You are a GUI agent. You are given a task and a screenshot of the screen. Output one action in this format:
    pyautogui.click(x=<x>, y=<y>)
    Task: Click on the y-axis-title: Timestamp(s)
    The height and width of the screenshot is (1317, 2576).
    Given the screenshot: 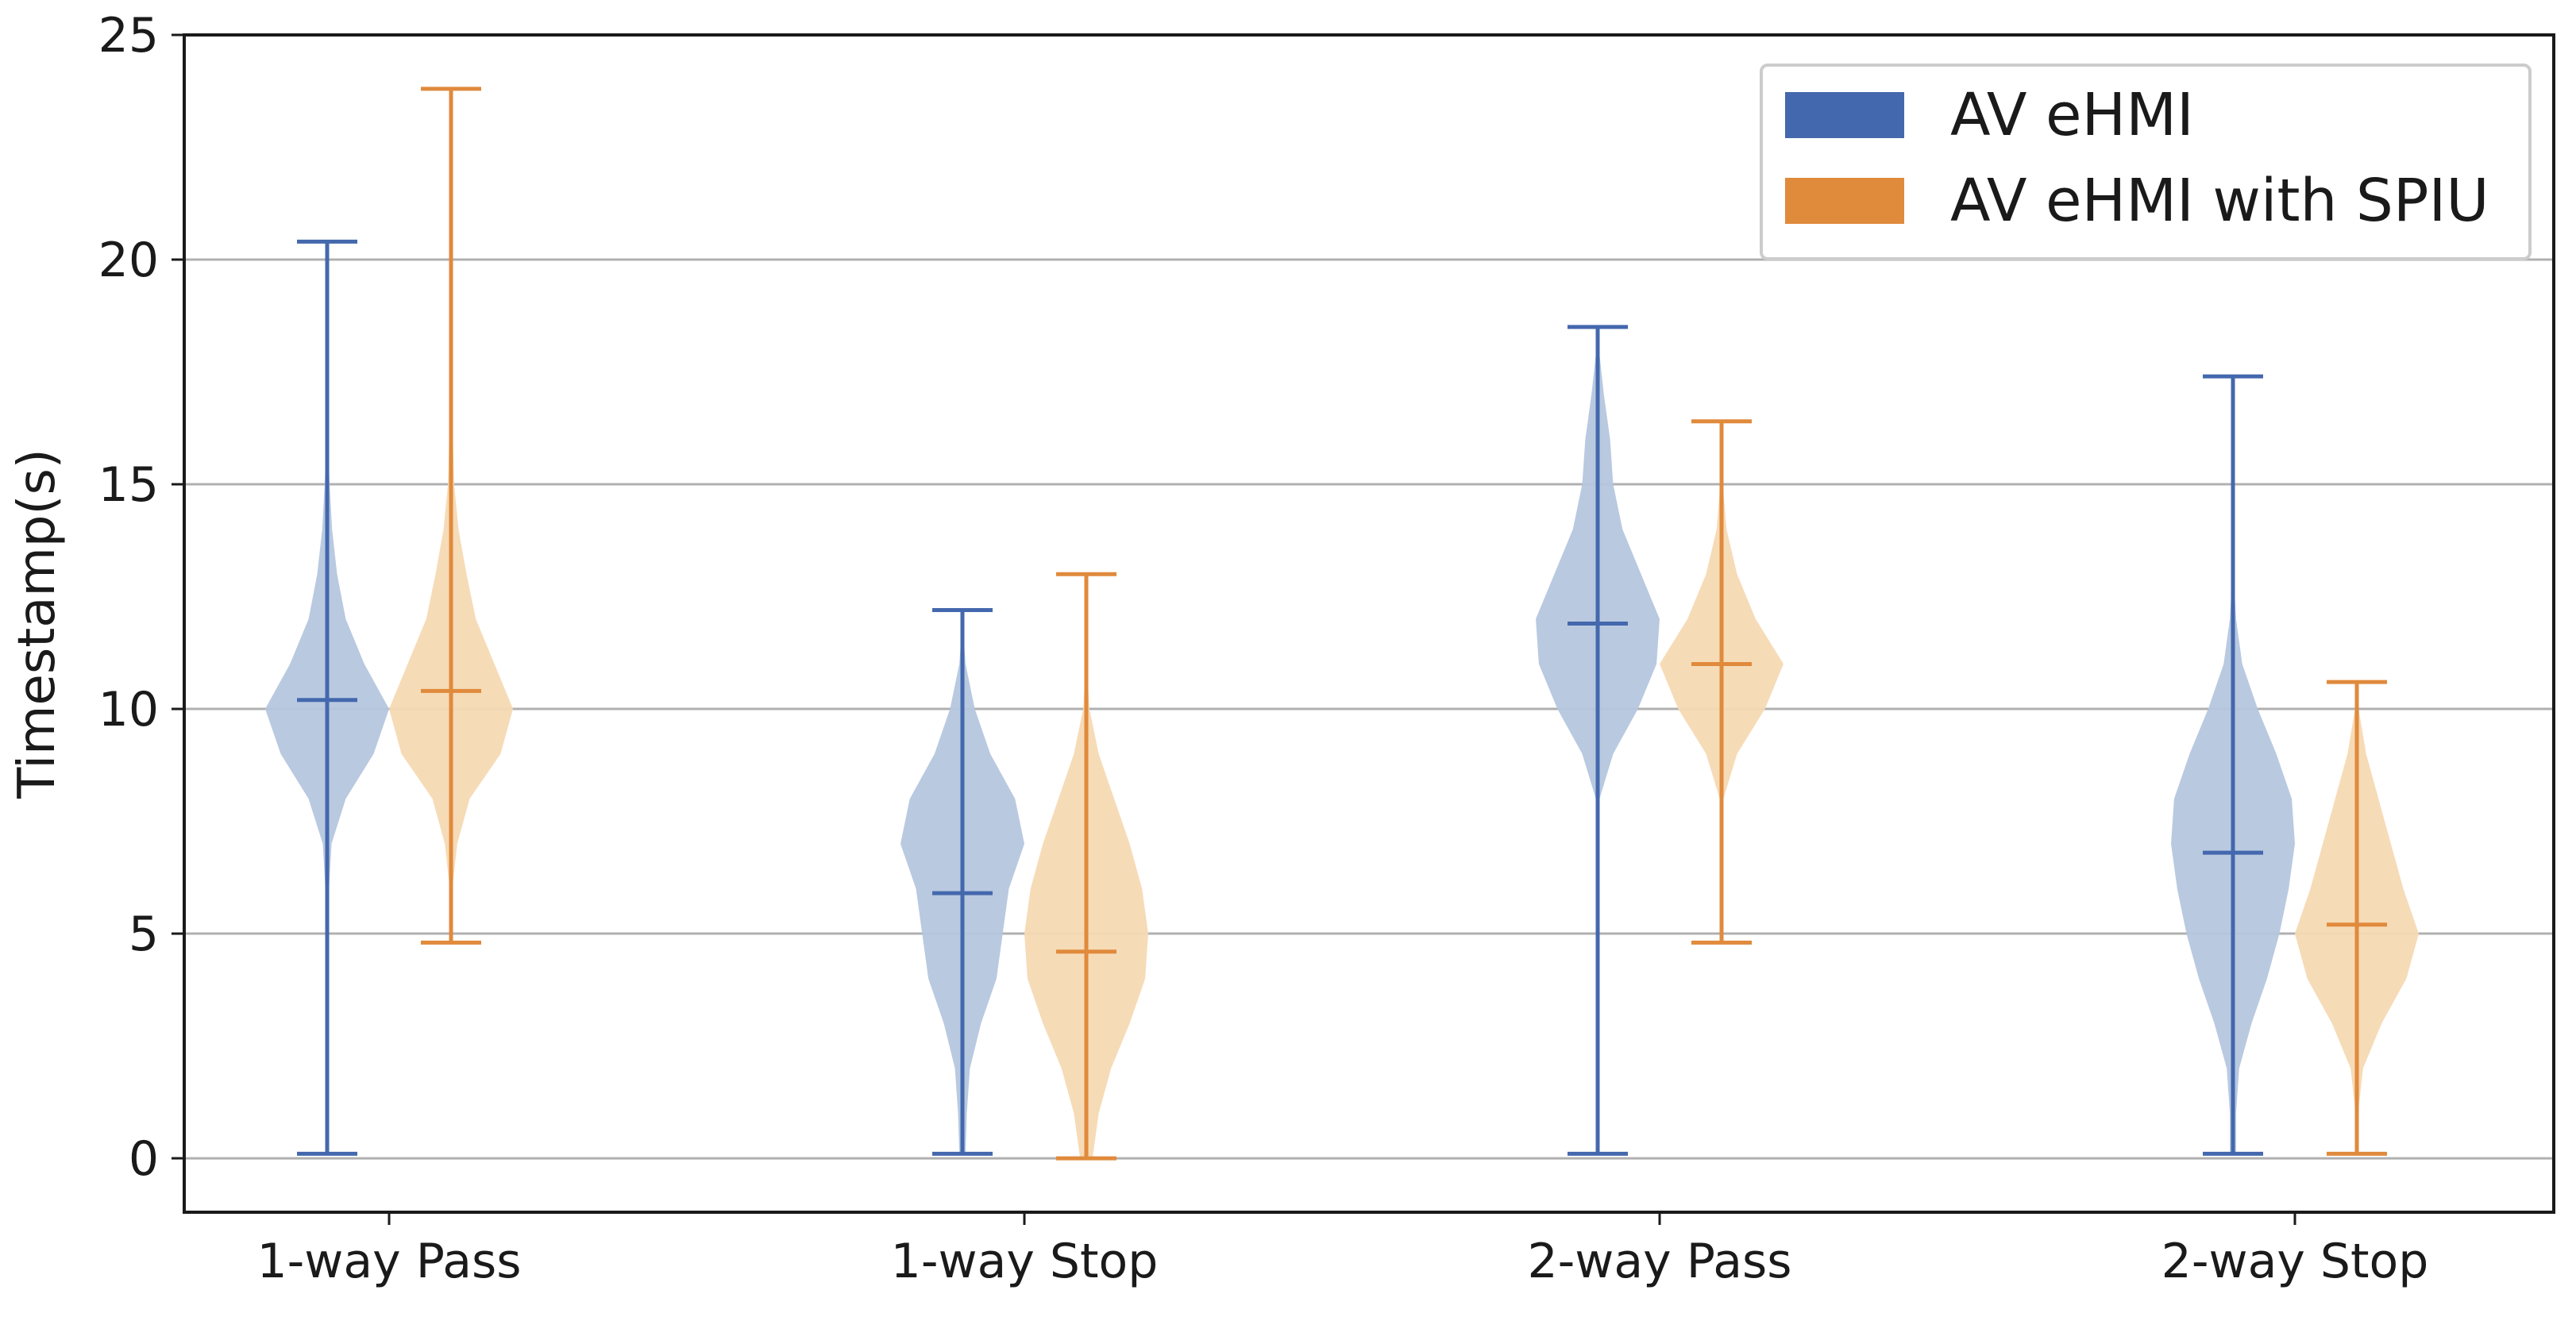 What is the action you would take?
    pyautogui.click(x=37, y=624)
    